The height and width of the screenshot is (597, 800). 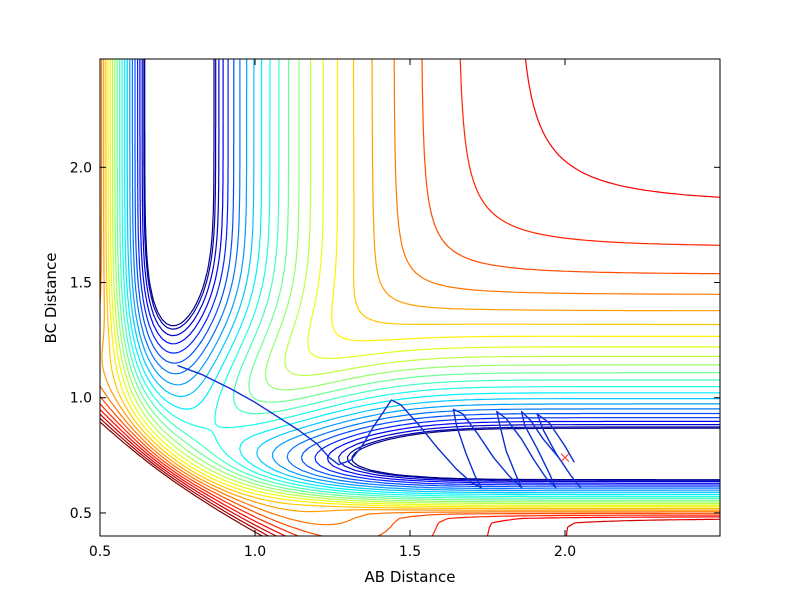 What do you see at coordinates (255, 552) in the screenshot?
I see `x-tick-label: 1.0` at bounding box center [255, 552].